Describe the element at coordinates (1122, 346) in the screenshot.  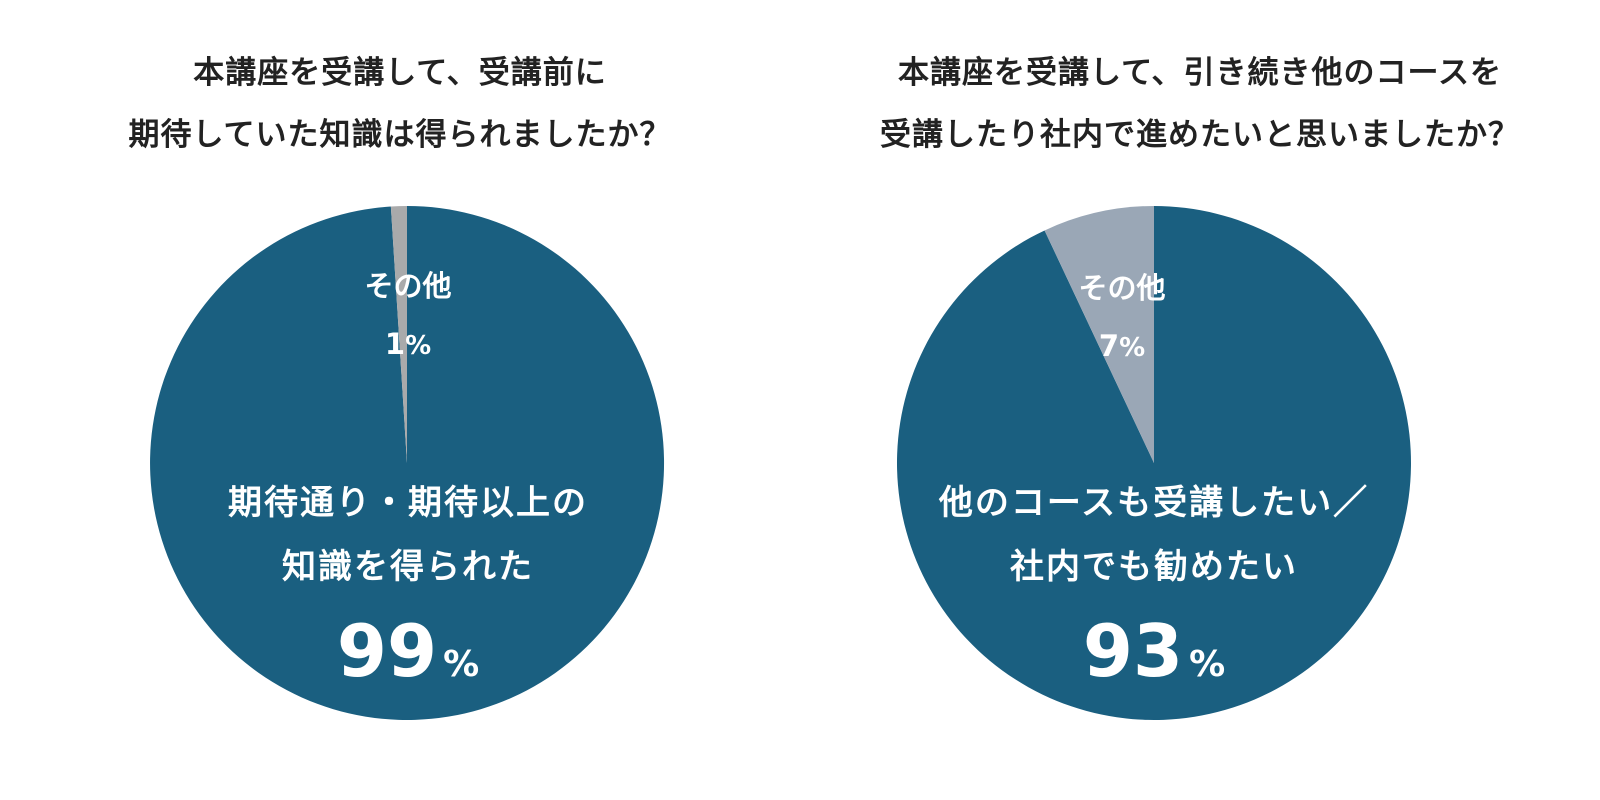
I see `other-slice-value: 7%` at that location.